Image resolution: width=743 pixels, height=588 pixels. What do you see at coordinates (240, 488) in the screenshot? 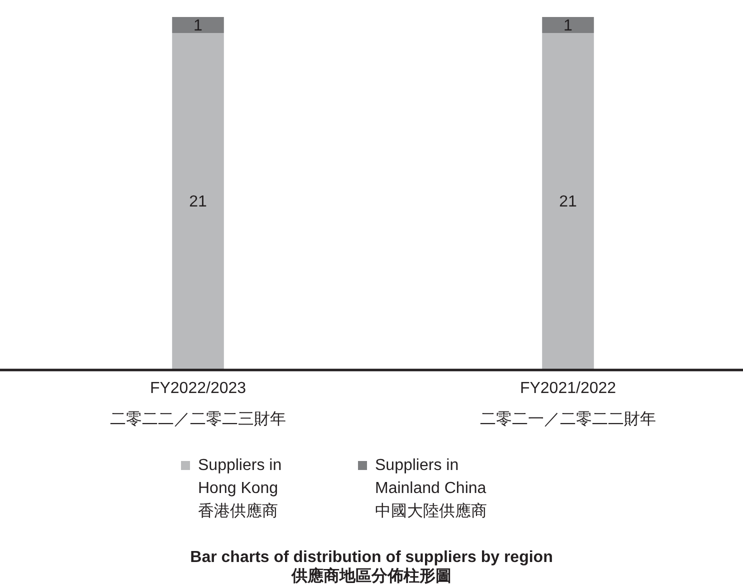
I see `legend-label: Suppliers in Hong Kong 香港供應商` at bounding box center [240, 488].